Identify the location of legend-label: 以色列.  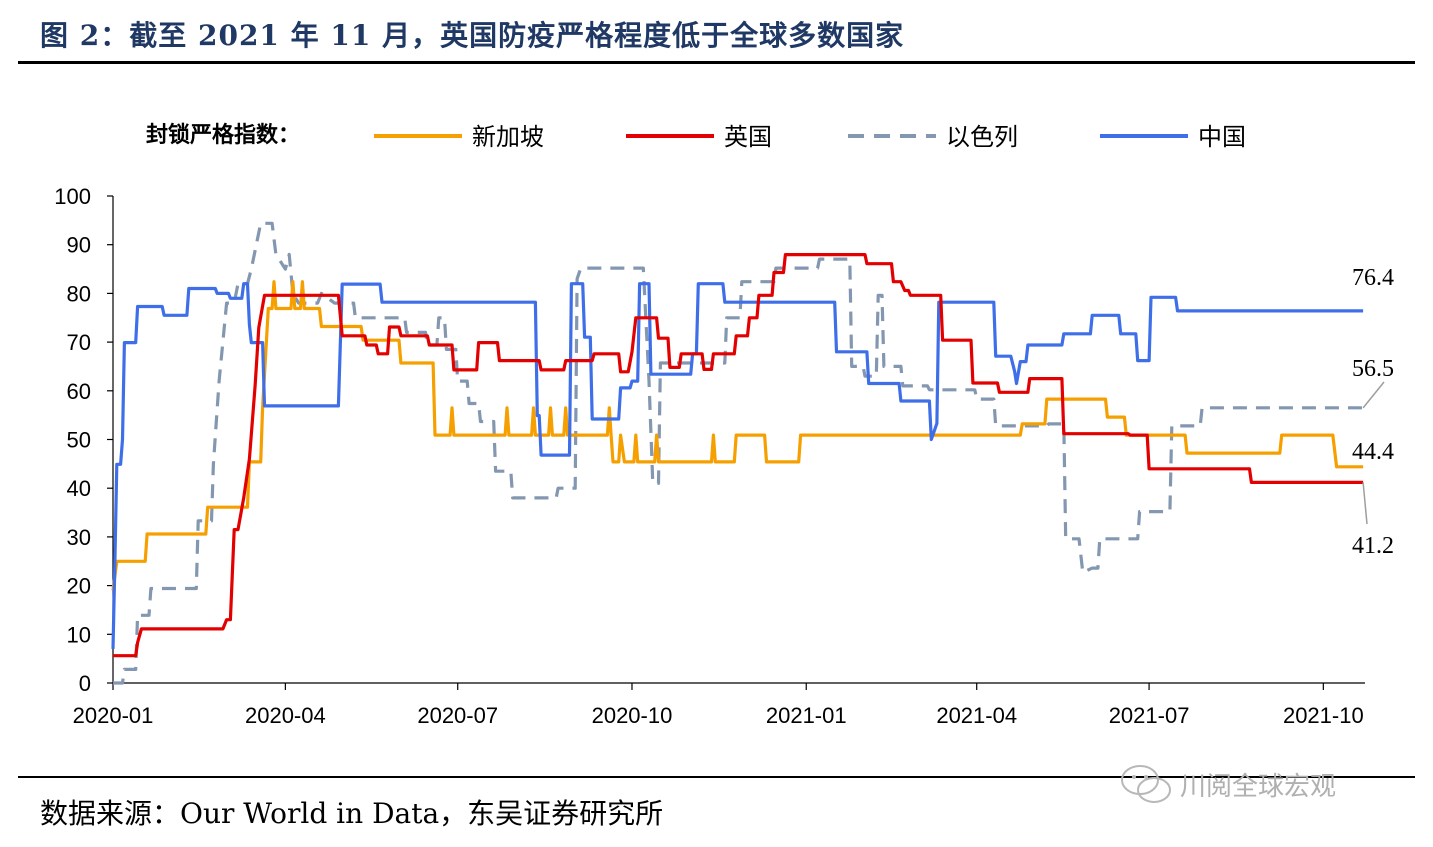
(982, 137).